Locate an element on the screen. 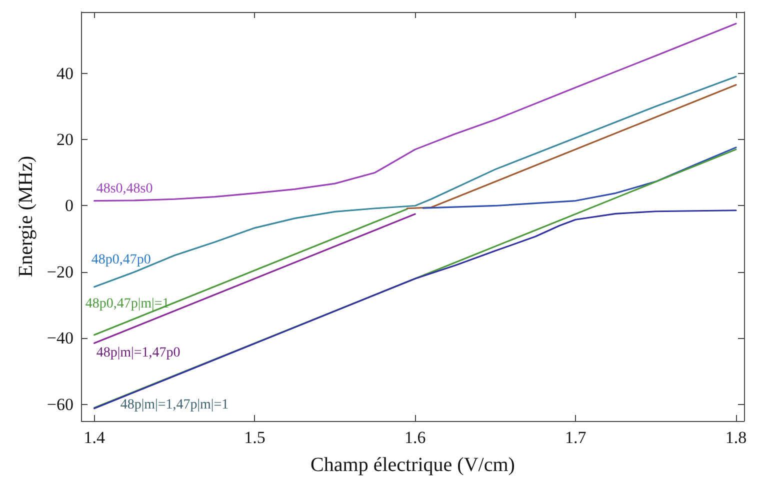  x-tick-label: 1.8 is located at coordinates (736, 437).